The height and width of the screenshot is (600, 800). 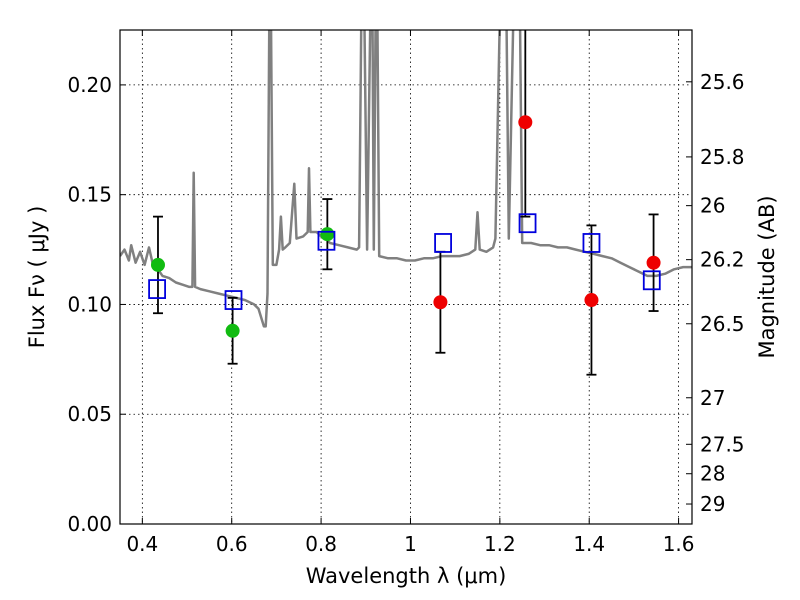 What do you see at coordinates (89, 524) in the screenshot?
I see `y-tick-label: 0.00` at bounding box center [89, 524].